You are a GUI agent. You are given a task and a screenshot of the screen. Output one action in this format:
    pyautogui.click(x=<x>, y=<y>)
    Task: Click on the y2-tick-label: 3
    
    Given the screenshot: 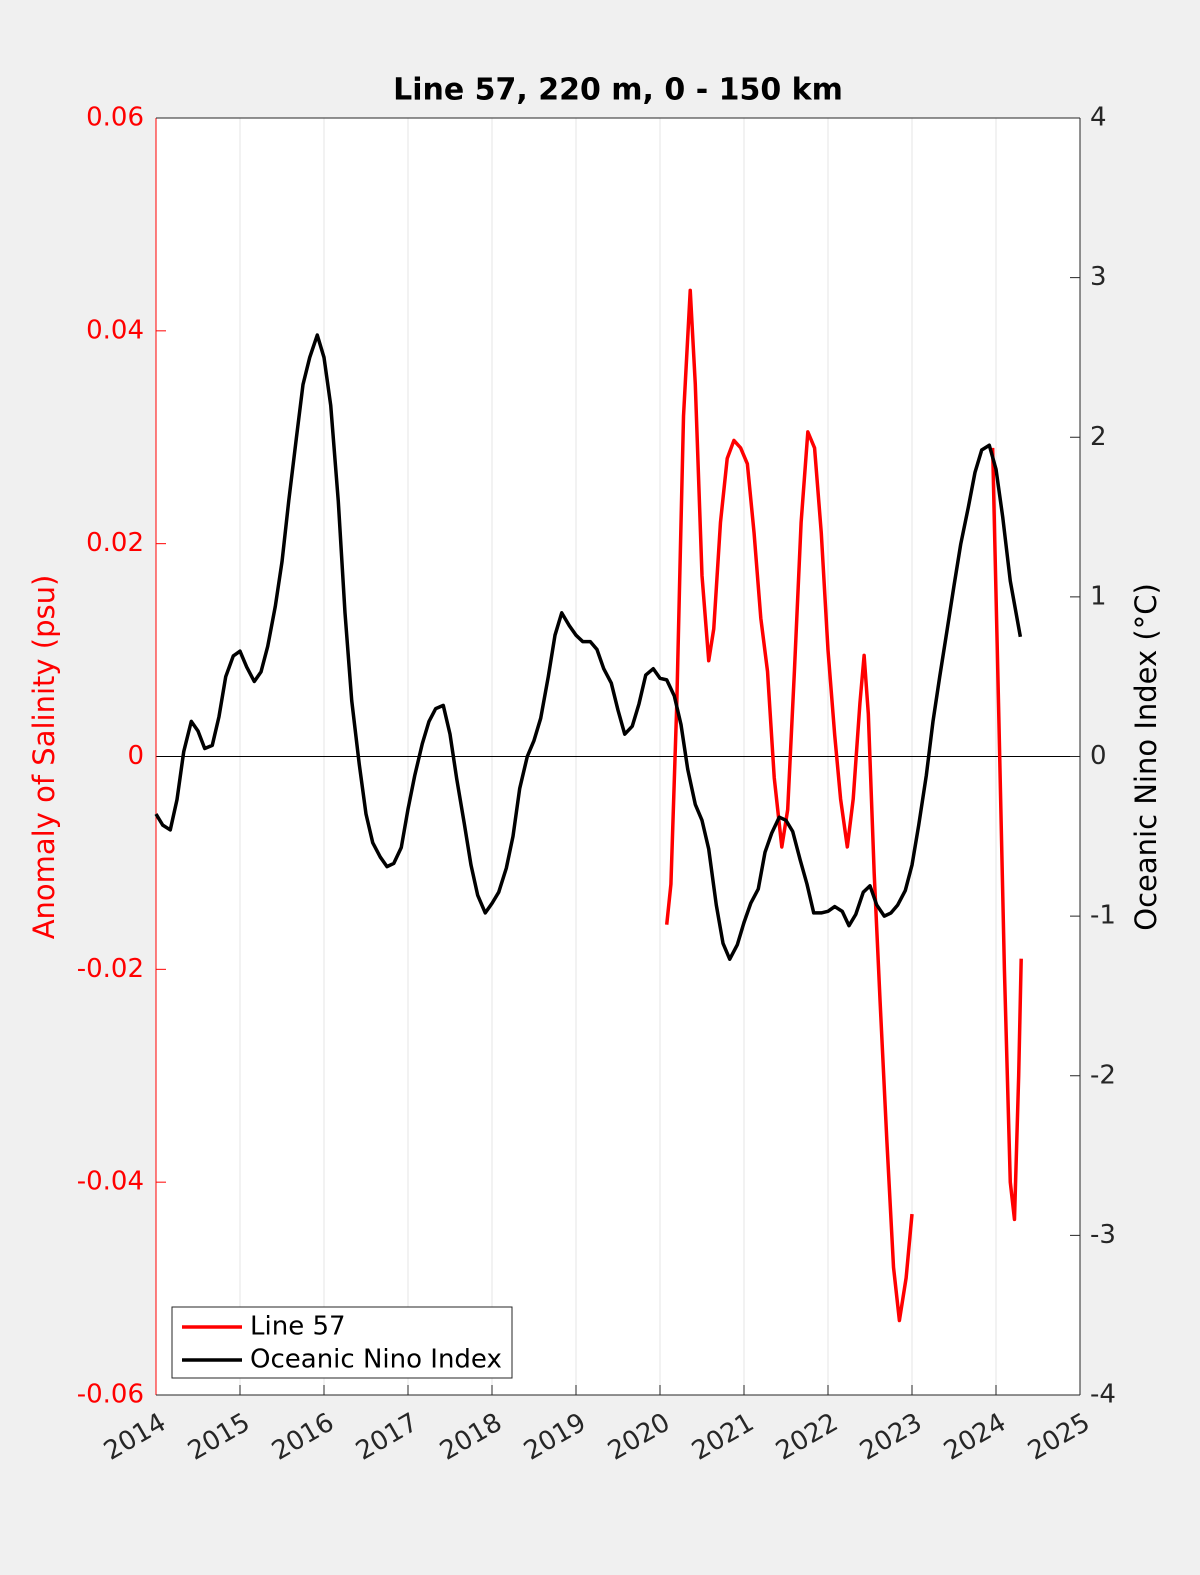 What is the action you would take?
    pyautogui.click(x=1098, y=277)
    